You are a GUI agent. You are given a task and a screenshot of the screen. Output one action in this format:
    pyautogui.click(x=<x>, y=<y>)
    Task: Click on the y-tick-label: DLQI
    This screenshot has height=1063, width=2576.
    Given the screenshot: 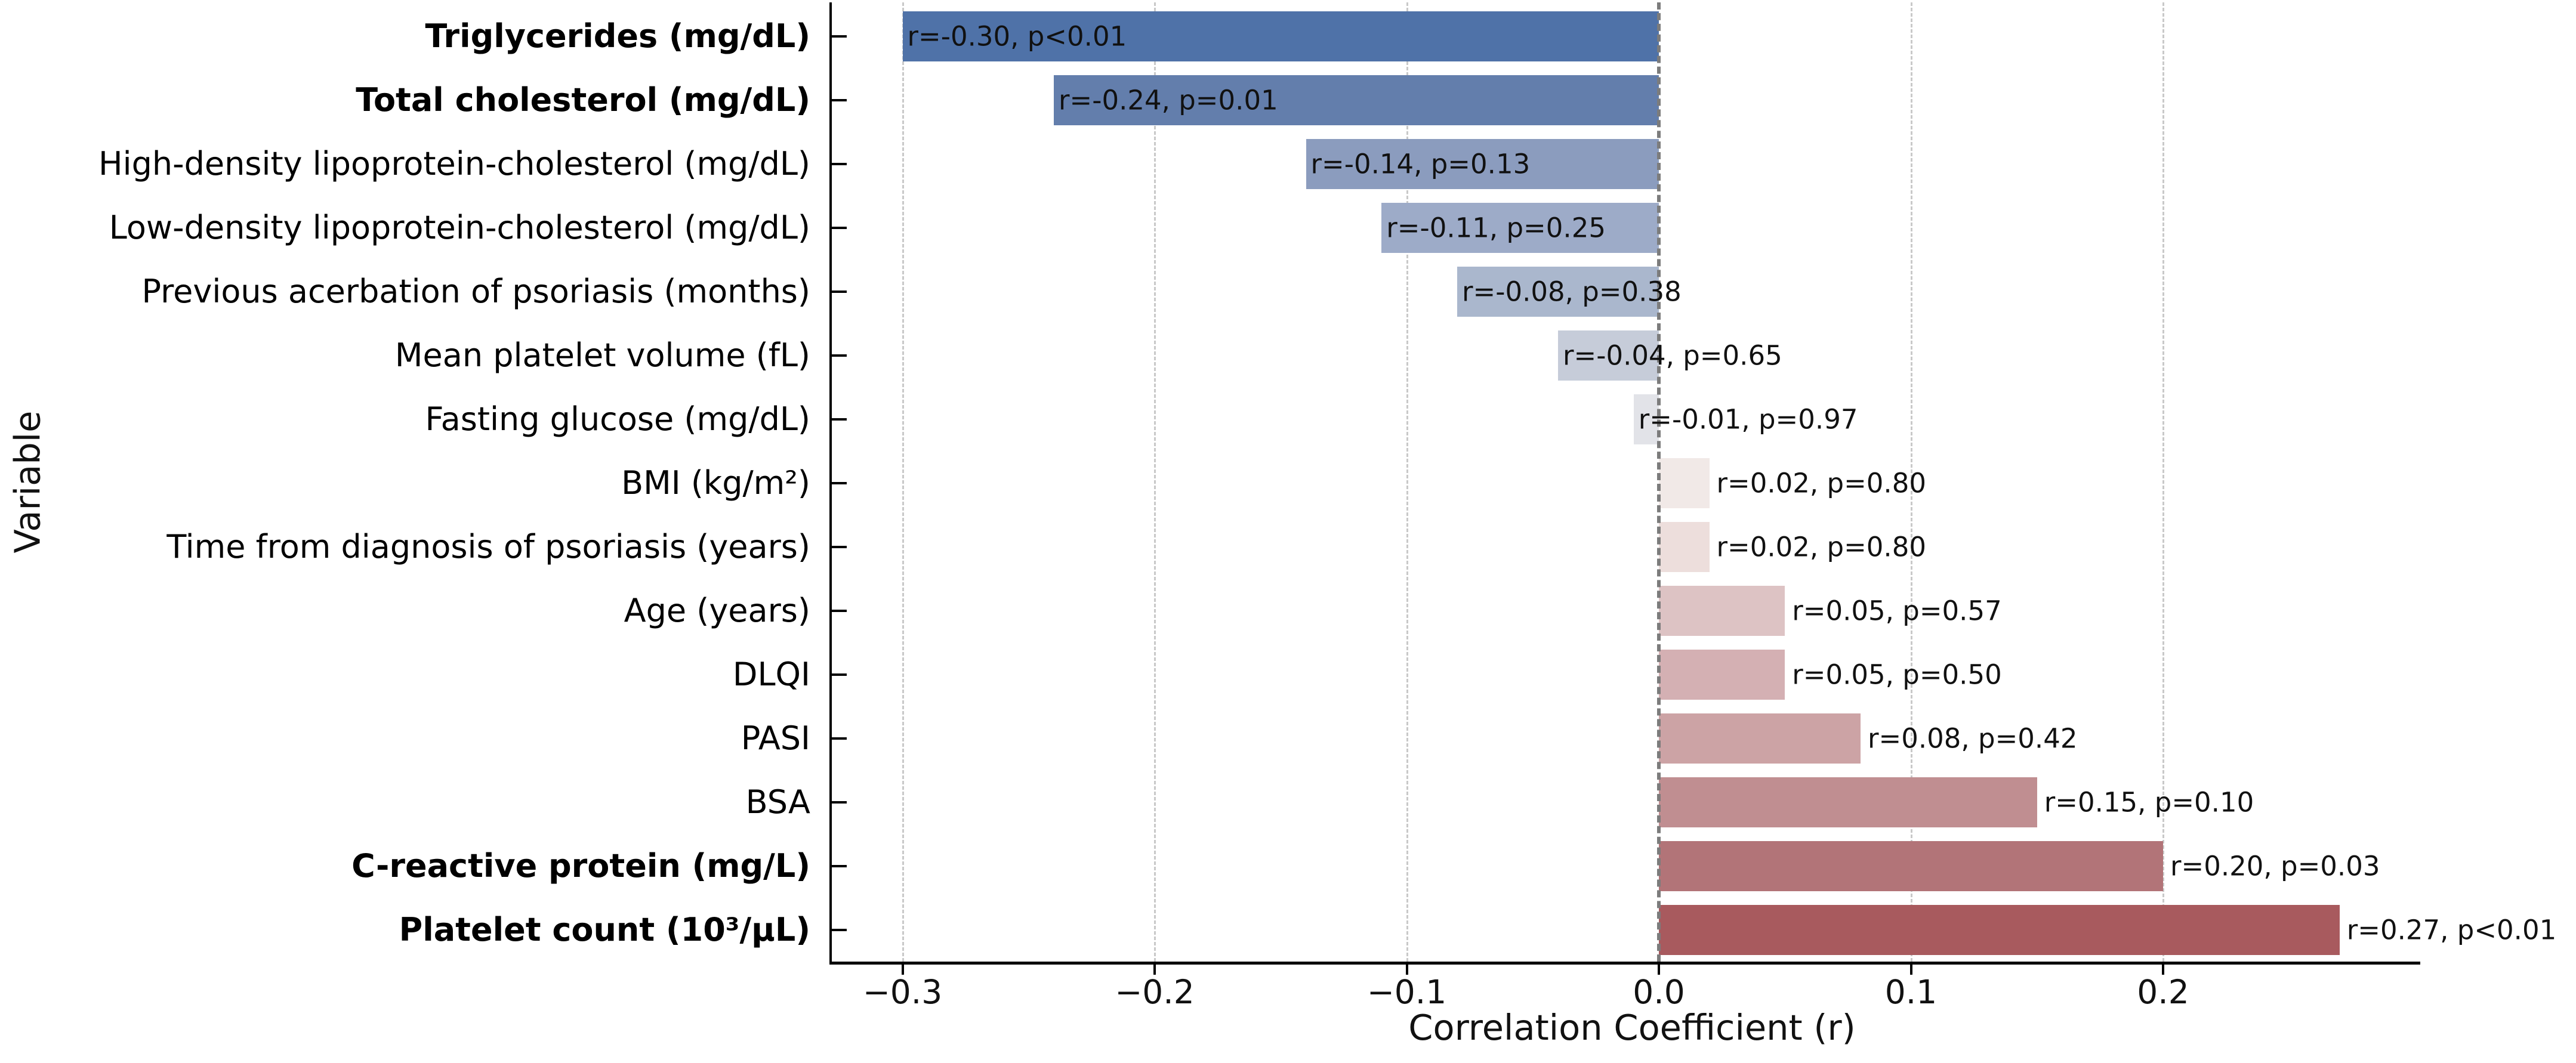 What is the action you would take?
    pyautogui.click(x=771, y=674)
    